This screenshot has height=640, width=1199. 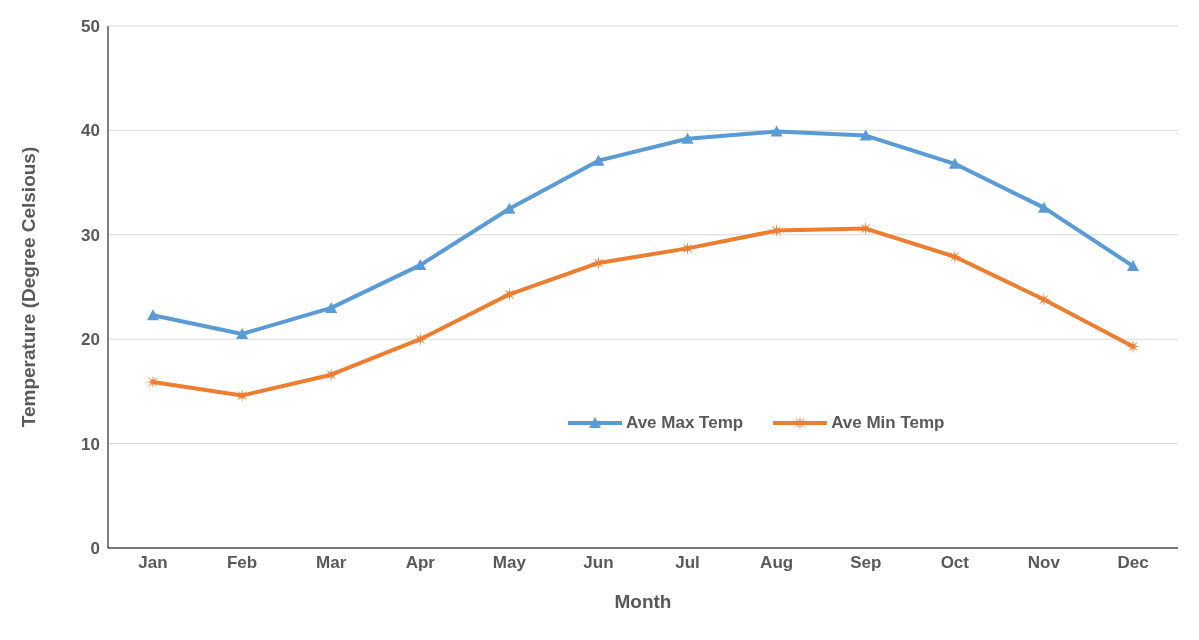 What do you see at coordinates (598, 563) in the screenshot?
I see `x-tick-label: Jun` at bounding box center [598, 563].